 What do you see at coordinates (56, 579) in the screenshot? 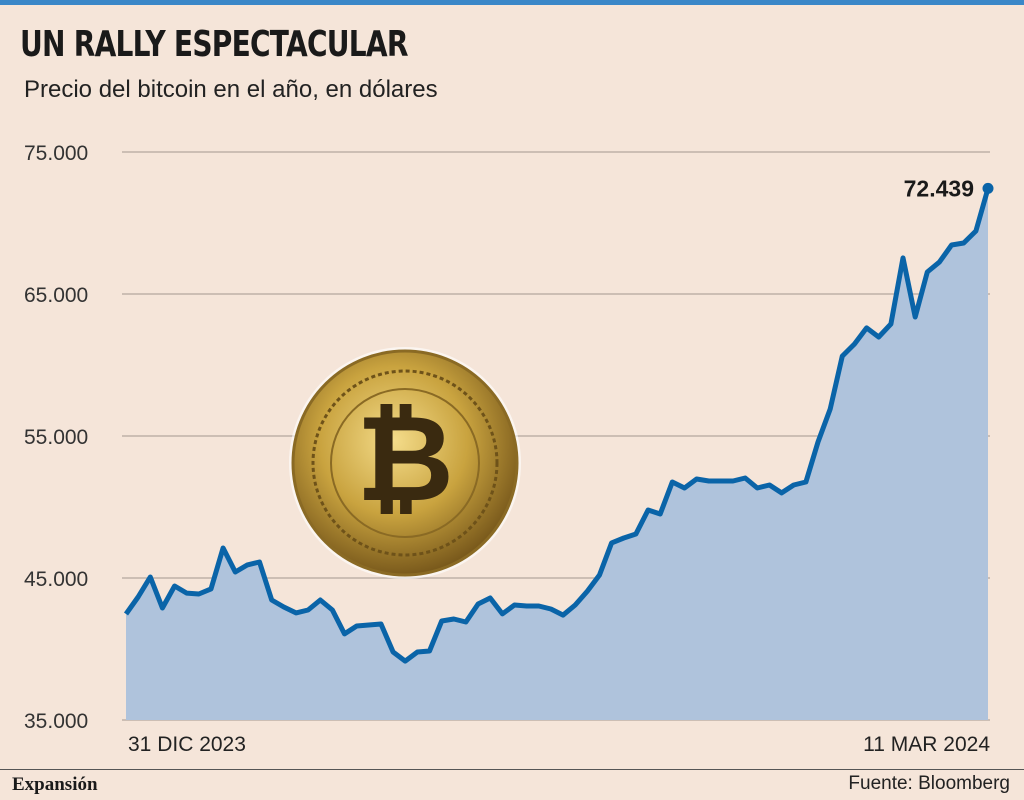
I see `y-tick-label: 45.000` at bounding box center [56, 579].